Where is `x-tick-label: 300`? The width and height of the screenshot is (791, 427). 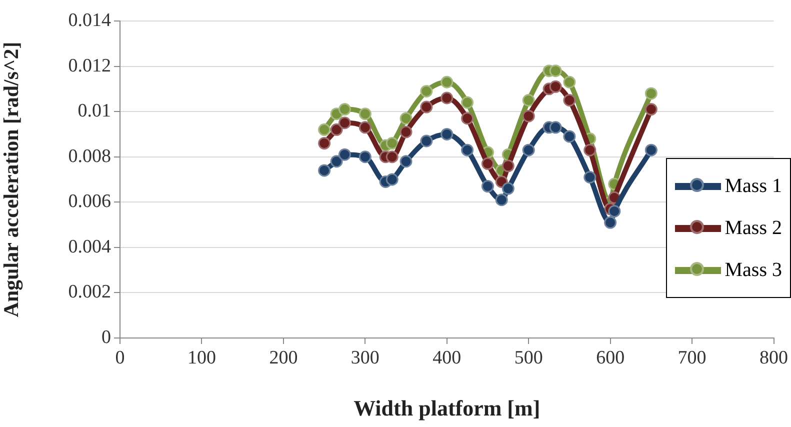
x-tick-label: 300 is located at coordinates (365, 357).